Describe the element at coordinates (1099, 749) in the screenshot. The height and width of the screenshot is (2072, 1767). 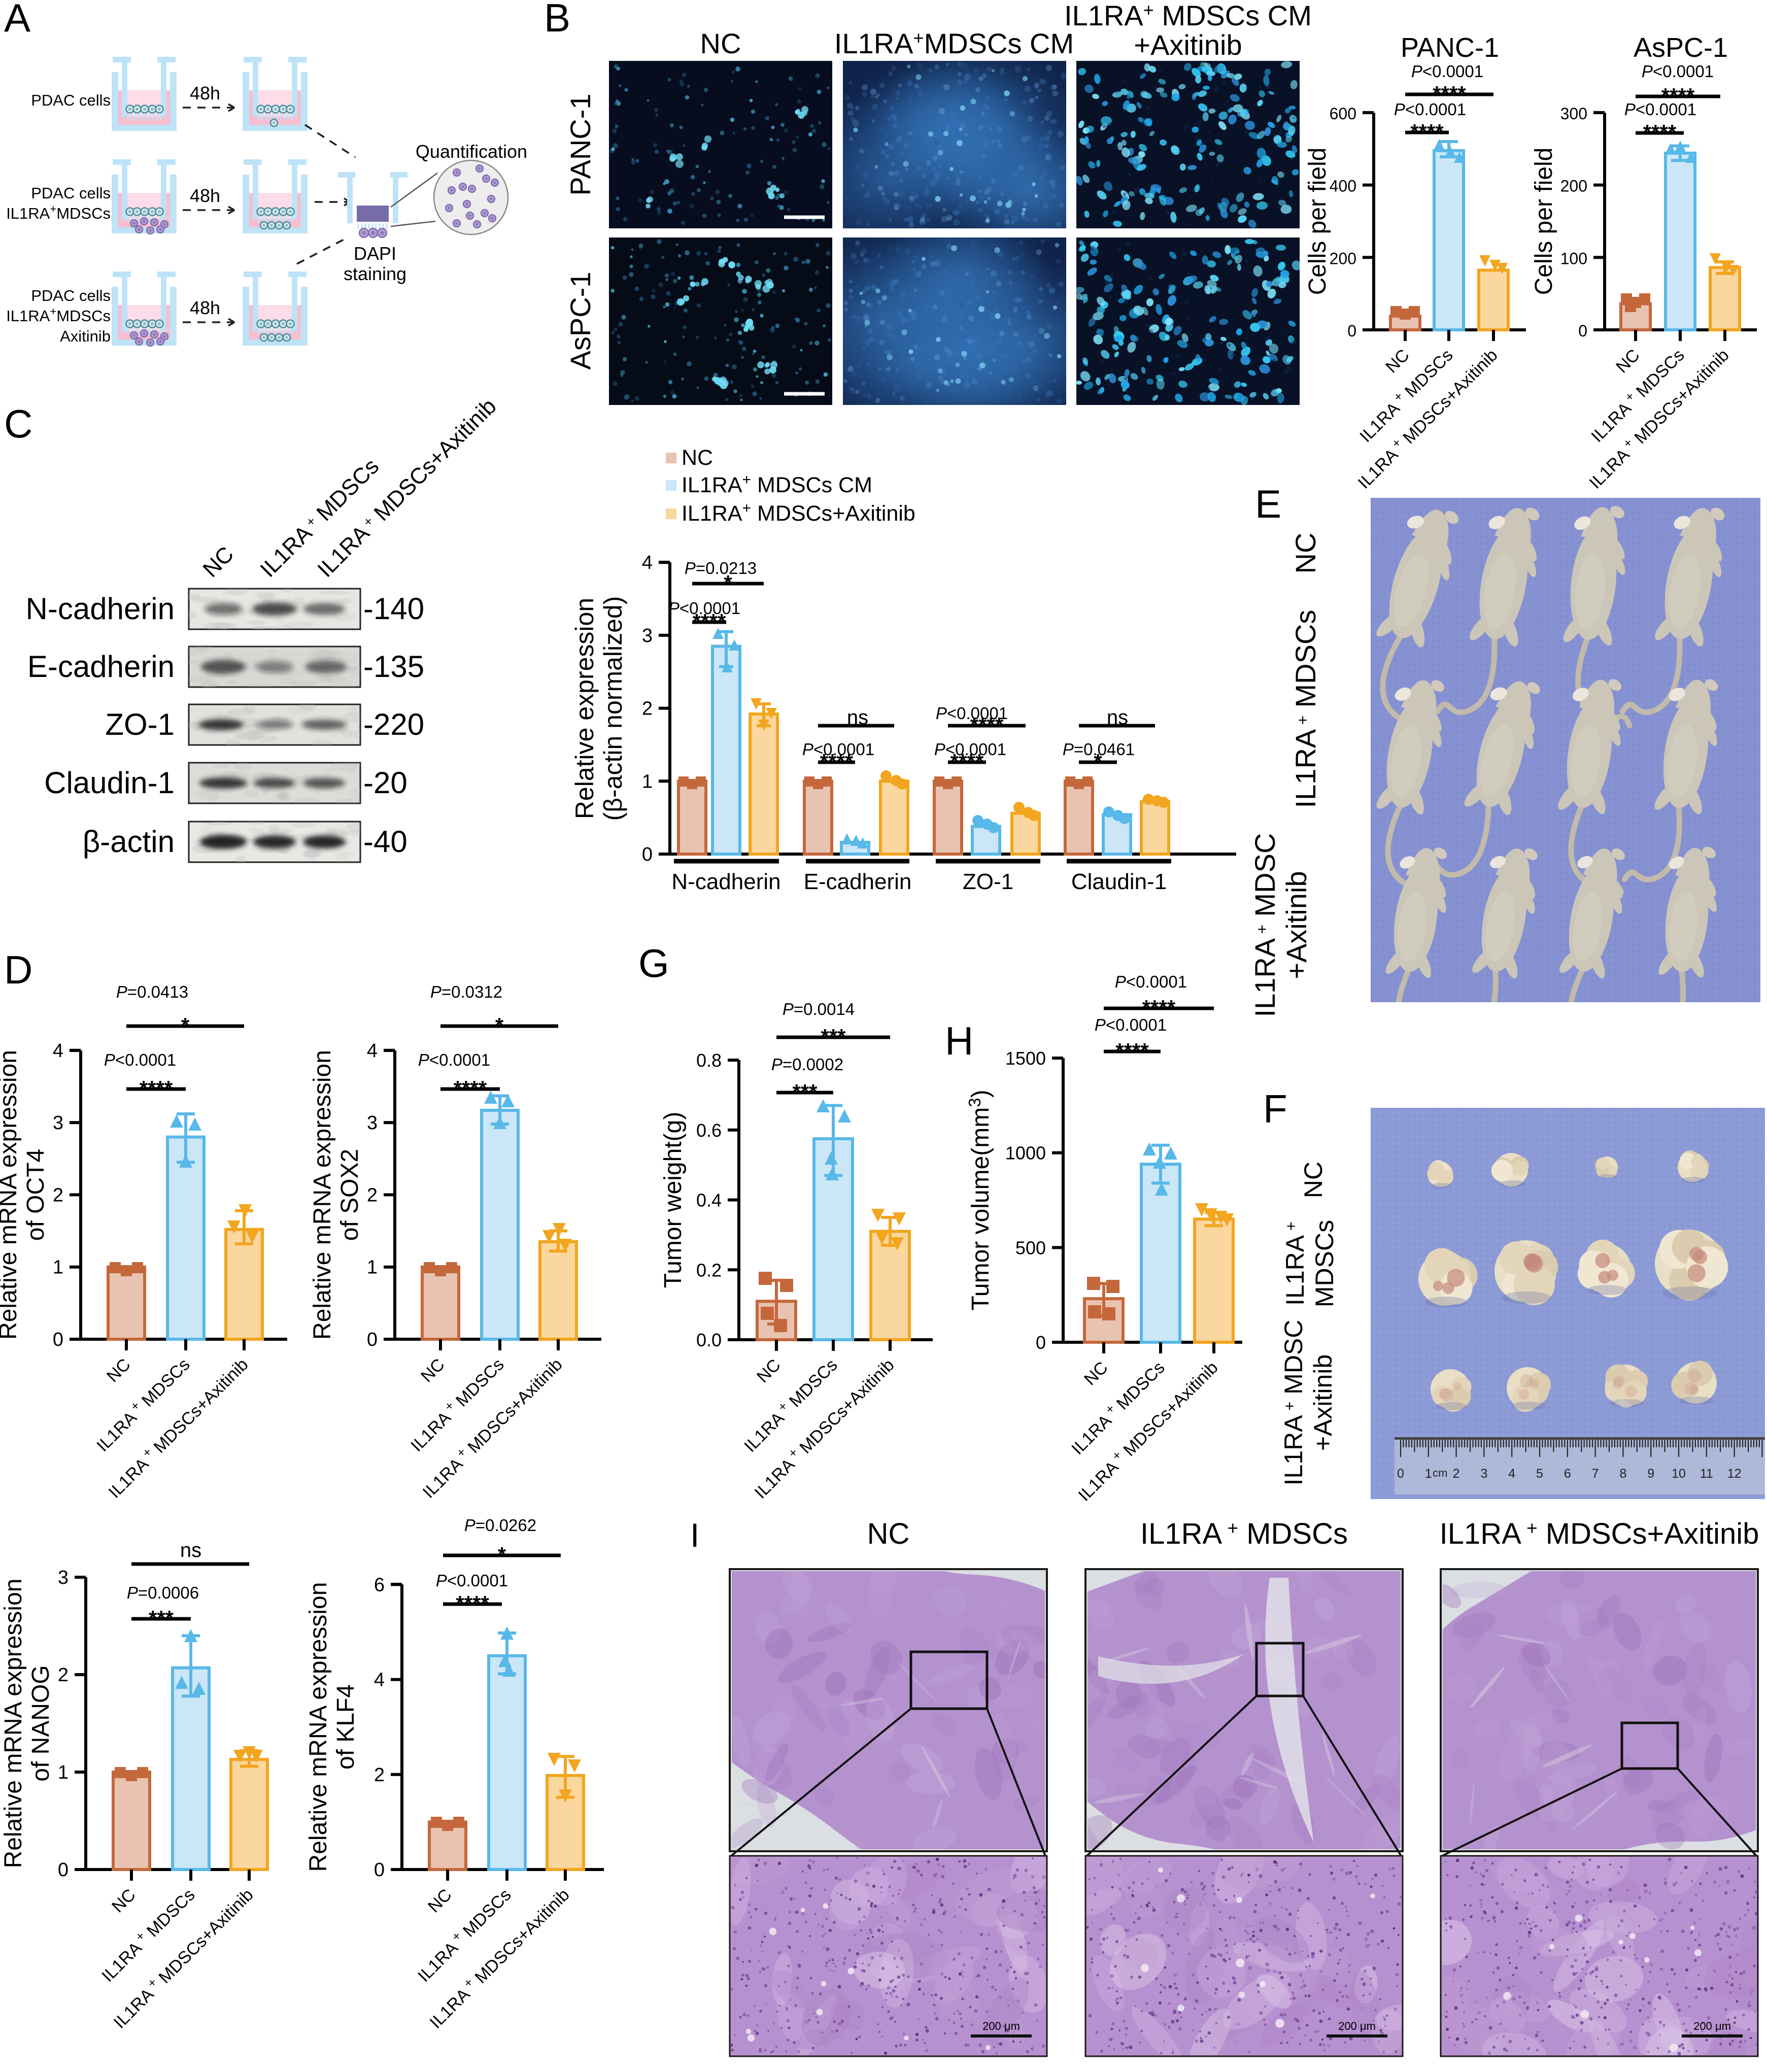
I see `svg-text: P=0.0461` at that location.